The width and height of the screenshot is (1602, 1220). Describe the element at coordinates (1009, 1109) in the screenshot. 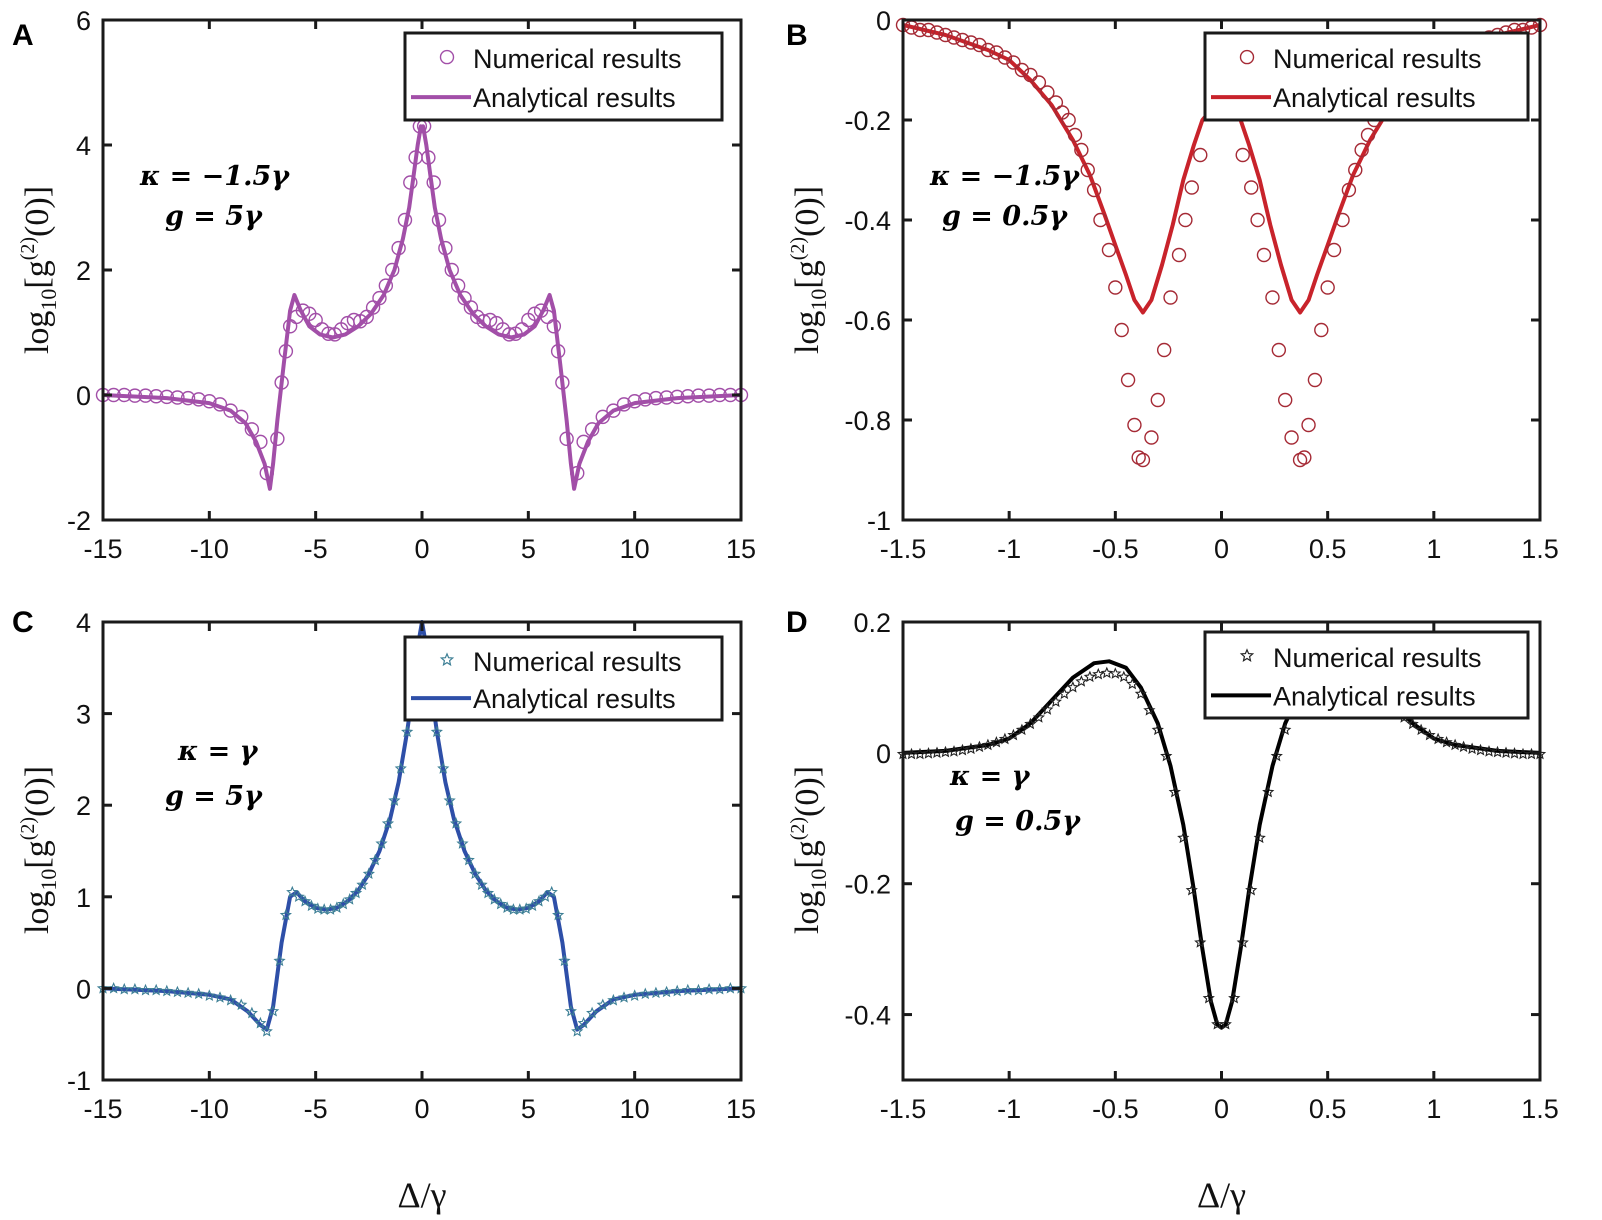

I see `x-tick-label: -1` at that location.